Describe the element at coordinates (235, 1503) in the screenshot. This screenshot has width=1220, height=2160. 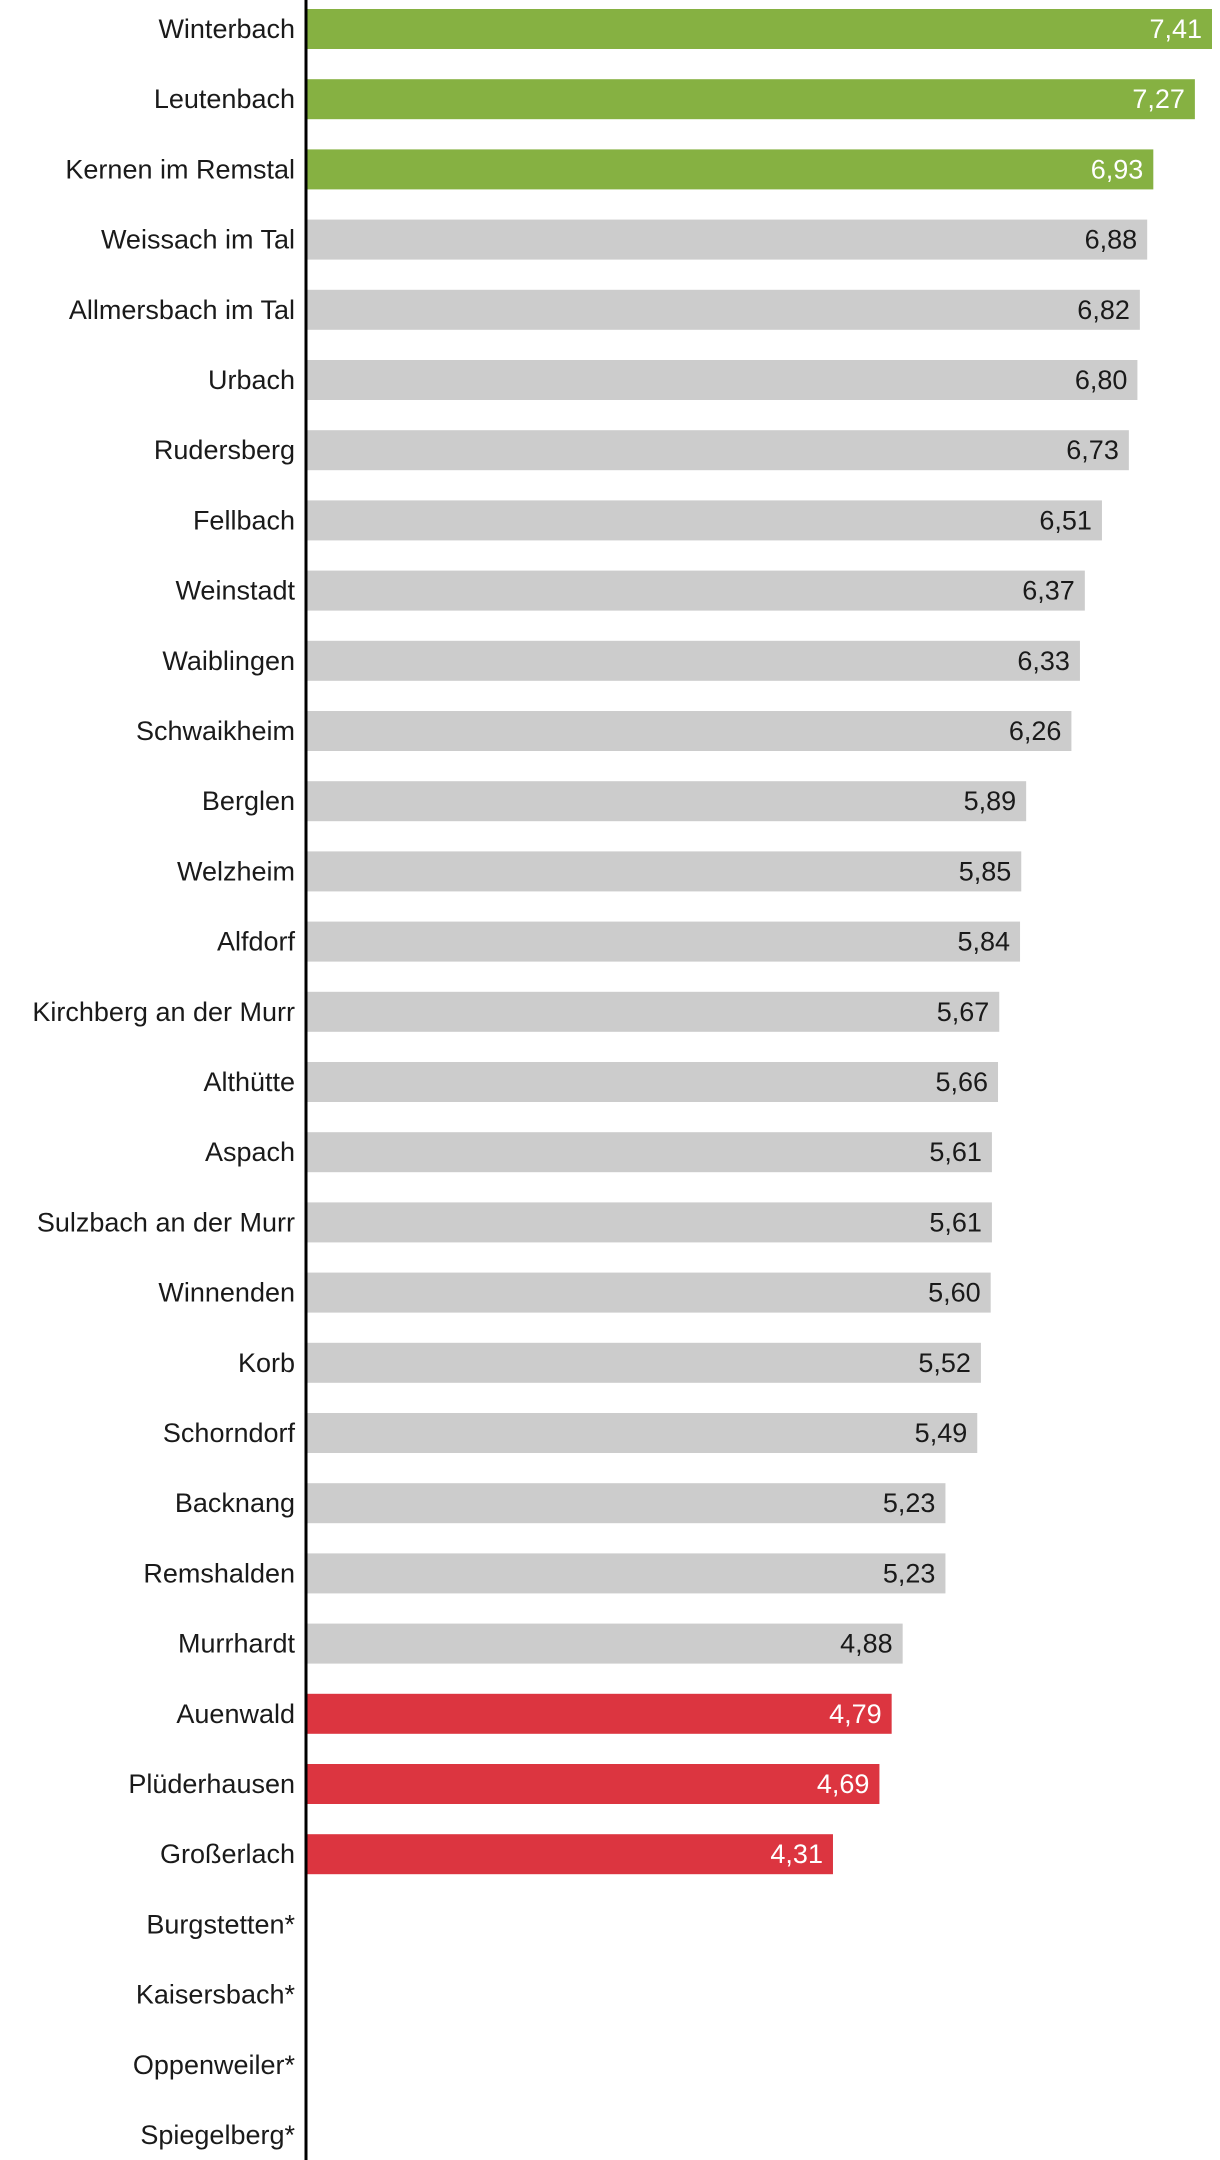
I see `category-label: Backnang` at that location.